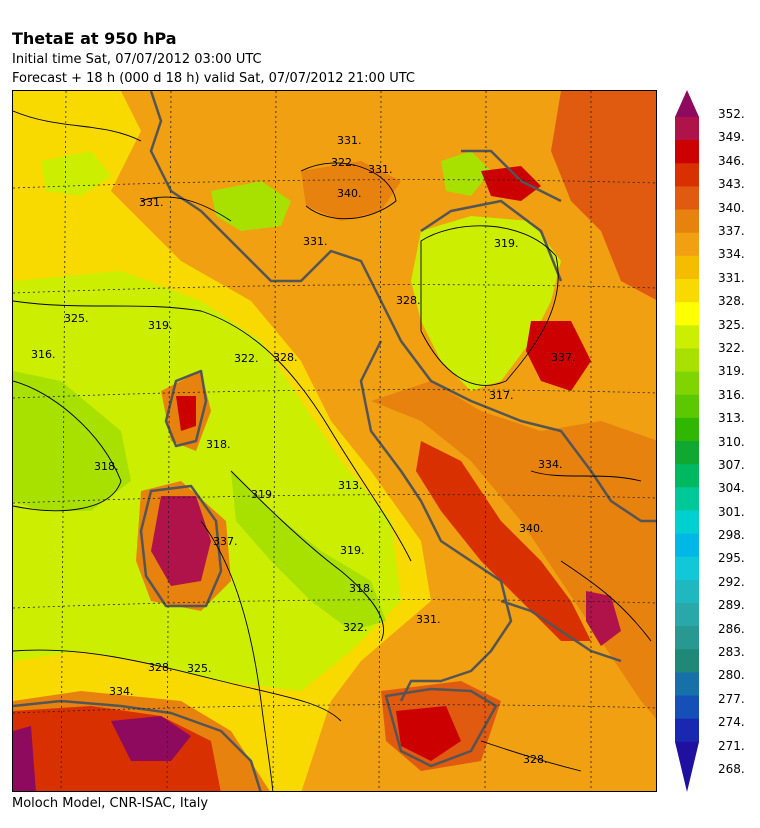 The image size is (760, 828). What do you see at coordinates (428, 733) in the screenshot?
I see `field-red-sicily` at bounding box center [428, 733].